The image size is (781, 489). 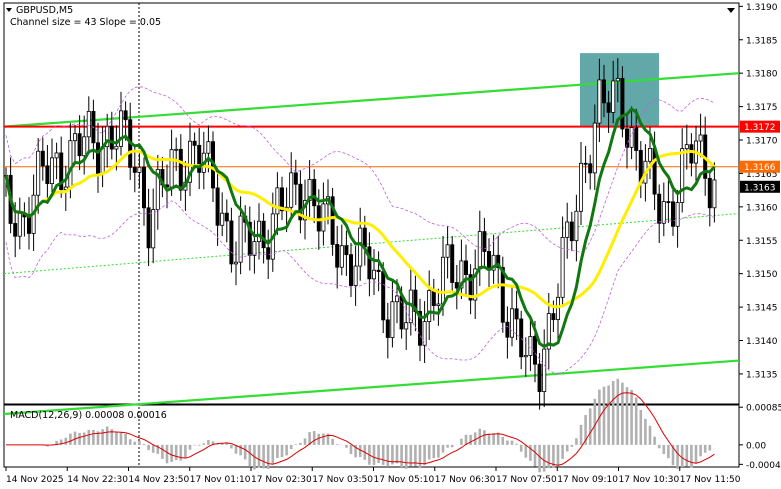 I want to click on macd-label: MACD(12,26,9) 0.00008 0.00016, so click(x=88, y=415).